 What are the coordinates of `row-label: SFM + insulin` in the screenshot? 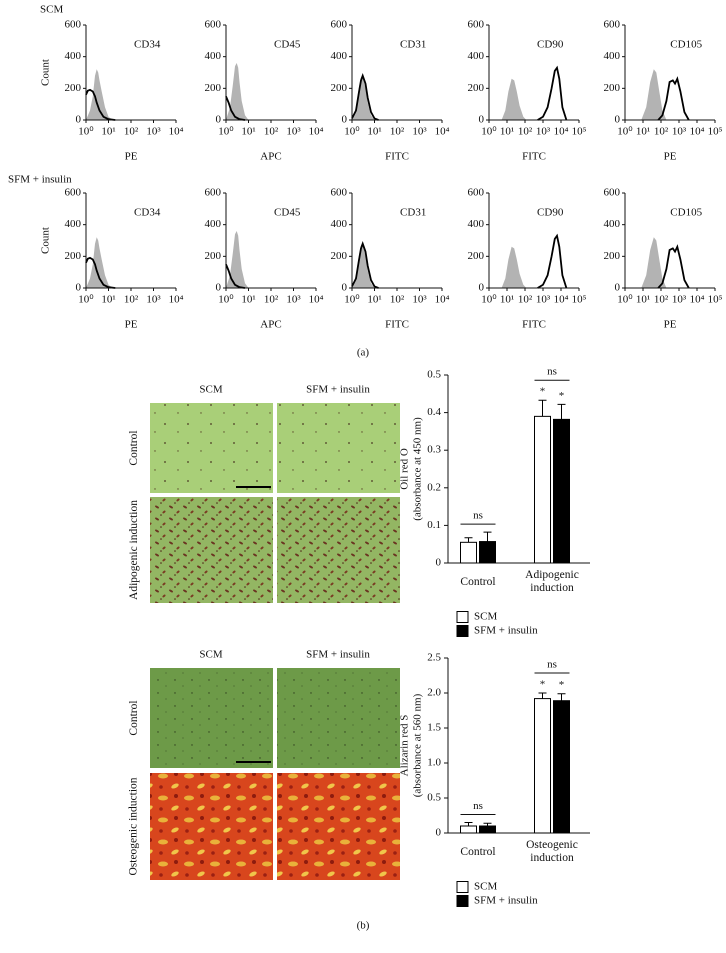 It's located at (40, 180).